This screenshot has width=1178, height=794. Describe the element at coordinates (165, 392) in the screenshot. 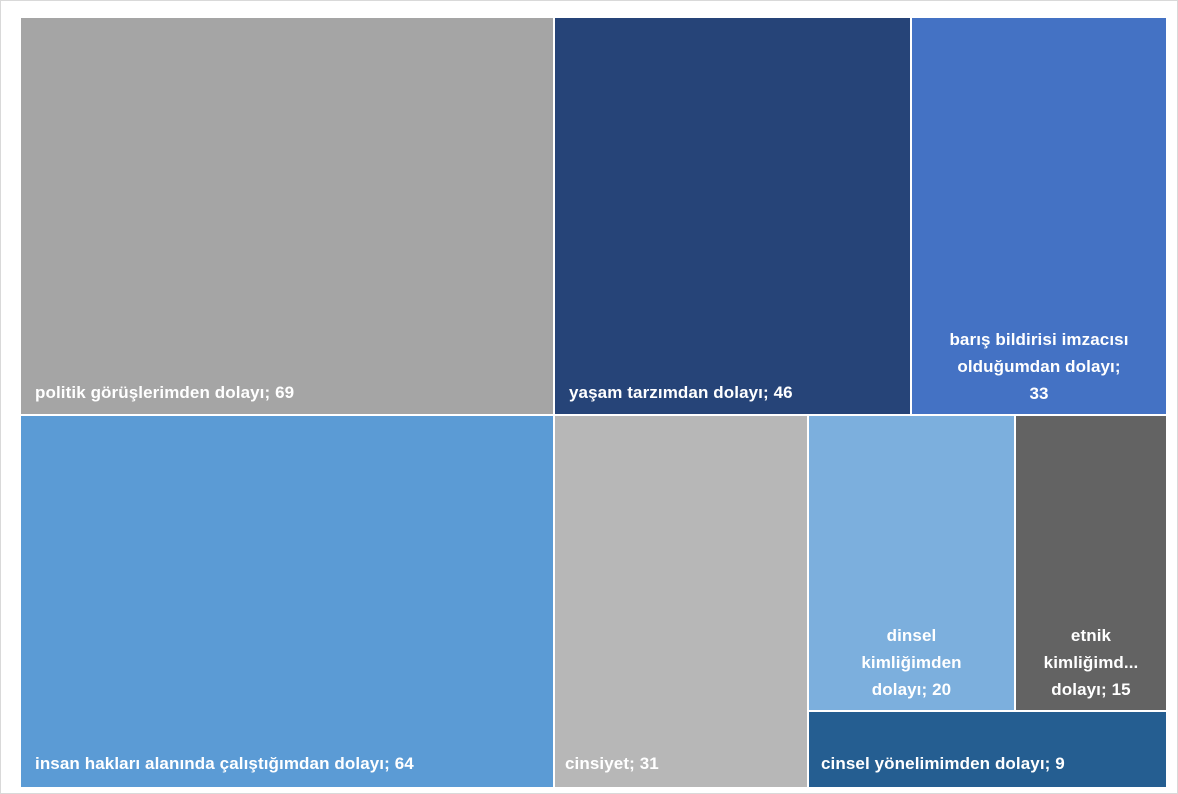

I see `treemap-label-politik-gorusler: politik görüşlerimden dolayı; 69` at that location.